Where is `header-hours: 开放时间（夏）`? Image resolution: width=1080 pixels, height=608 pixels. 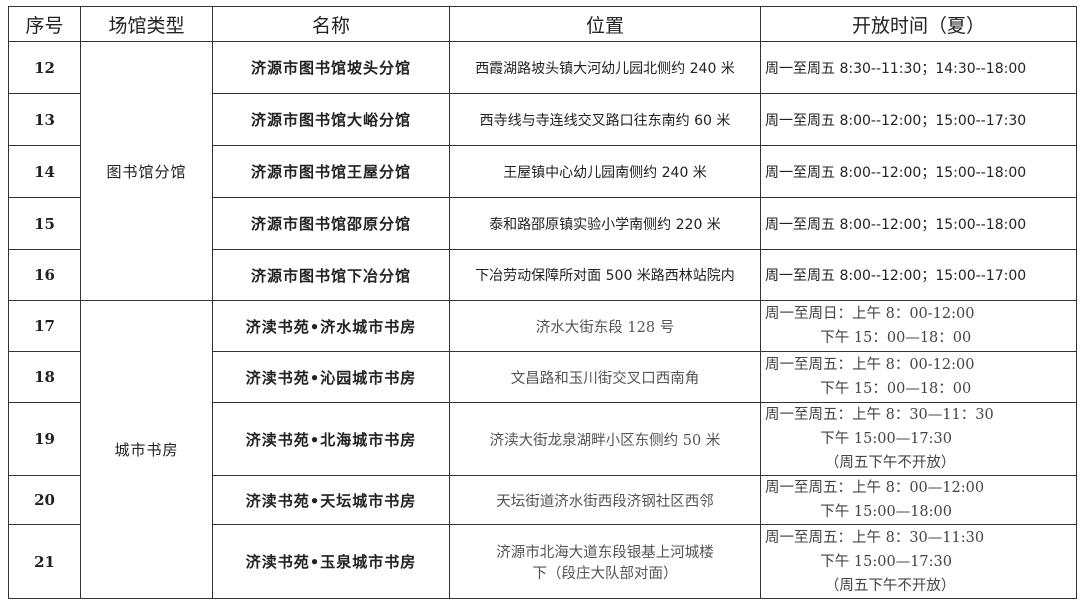 header-hours: 开放时间（夏） is located at coordinates (918, 24).